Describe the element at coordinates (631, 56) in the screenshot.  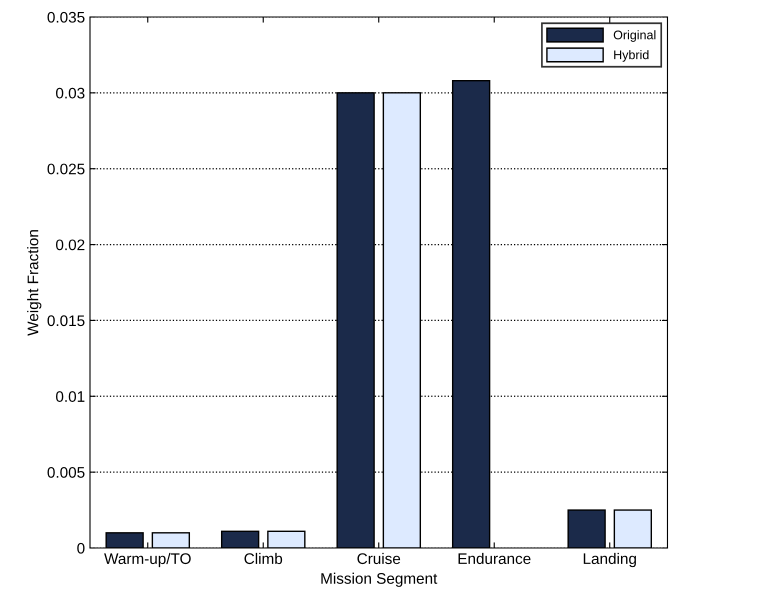
I see `legend-label: Hybrid` at that location.